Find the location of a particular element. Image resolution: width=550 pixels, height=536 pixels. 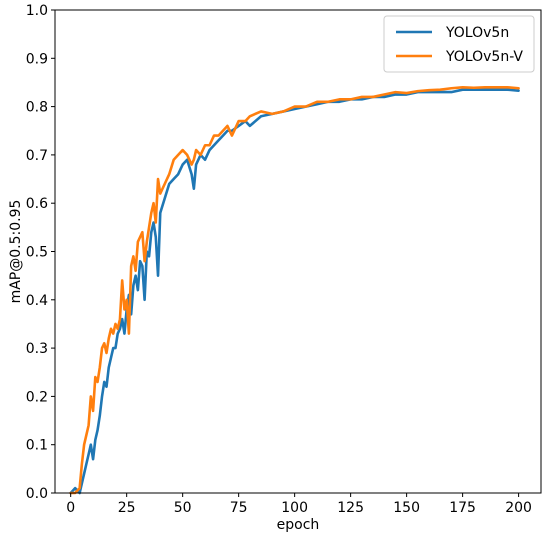

y-tick-label: 0.5 is located at coordinates (37, 253).